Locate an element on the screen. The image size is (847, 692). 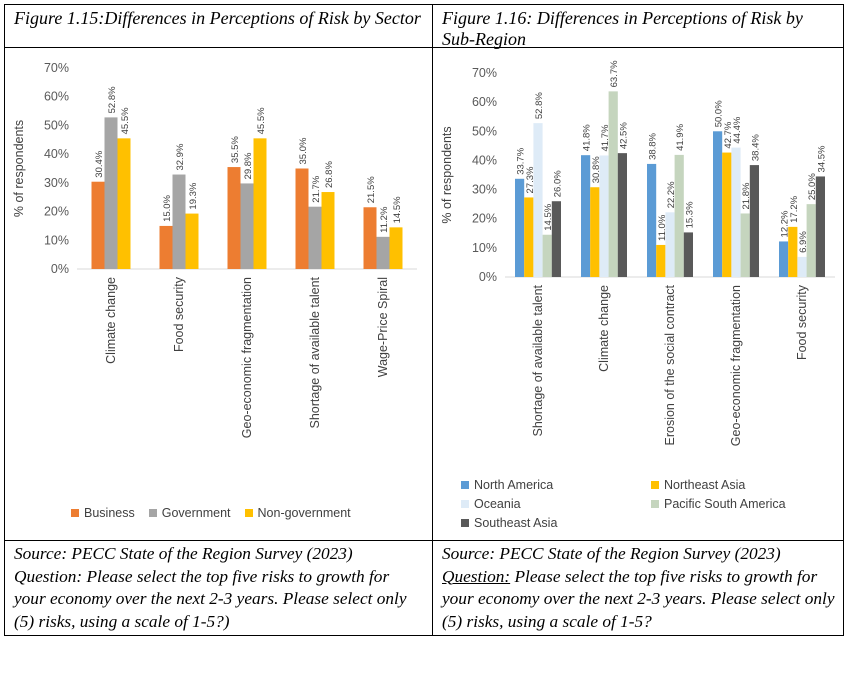
legend-item: Northeast Asia is located at coordinates (746, 484).